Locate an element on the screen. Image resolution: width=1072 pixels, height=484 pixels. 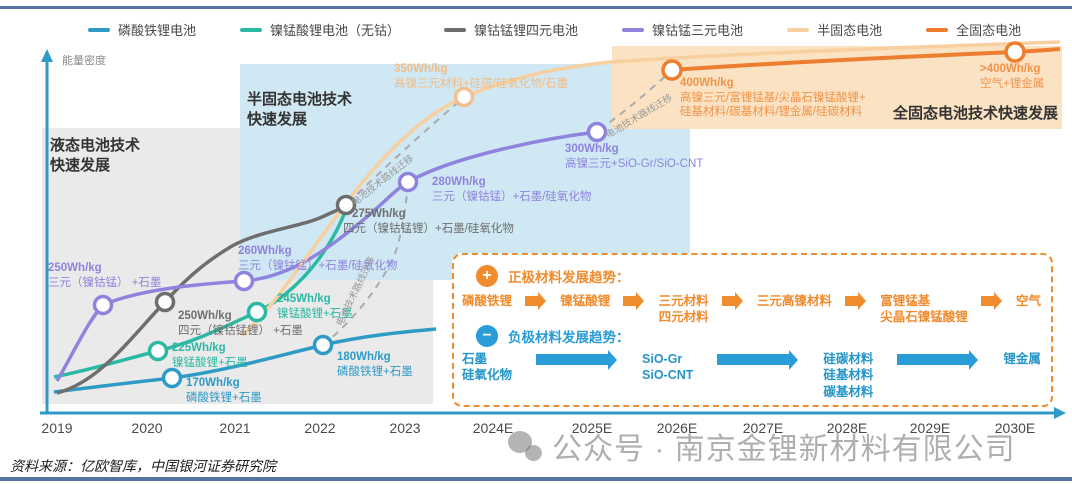
annotation-materials: 高镍三元材料+硅碳/硅氧化物/石墨 is located at coordinates (481, 83).